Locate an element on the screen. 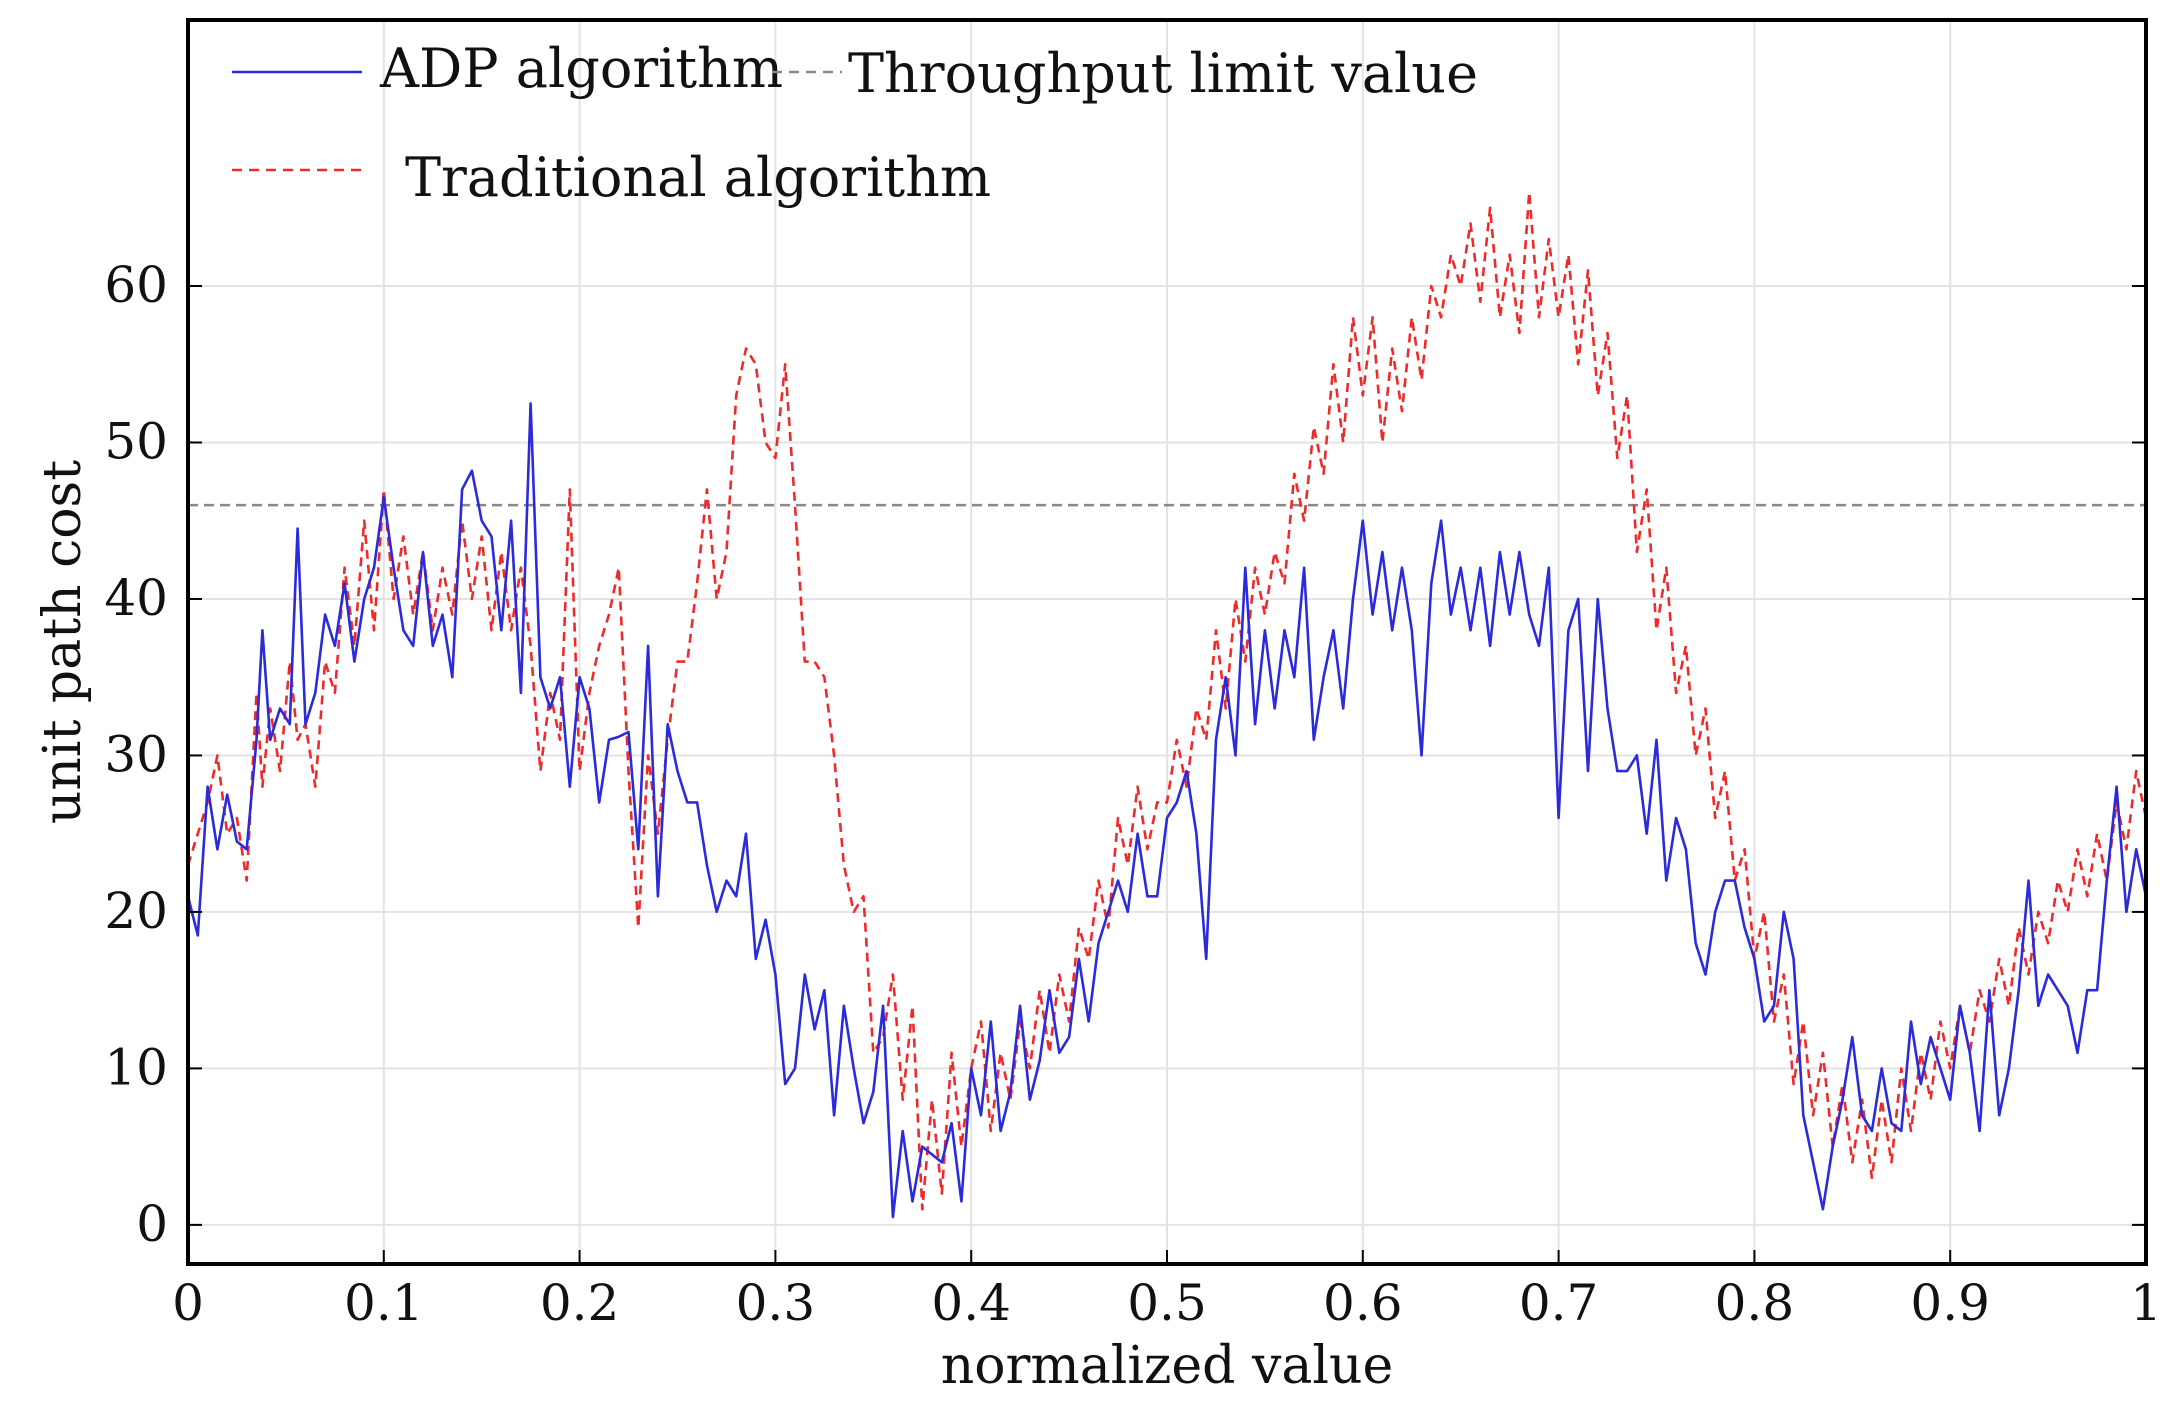  y-tick-label: 0 is located at coordinates (152, 1224).